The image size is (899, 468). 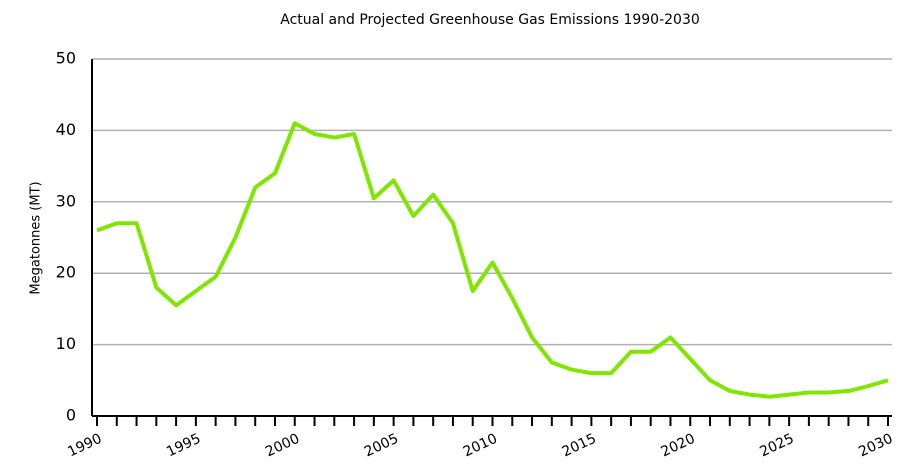 What do you see at coordinates (282, 446) in the screenshot?
I see `x-tick-label: 2000` at bounding box center [282, 446].